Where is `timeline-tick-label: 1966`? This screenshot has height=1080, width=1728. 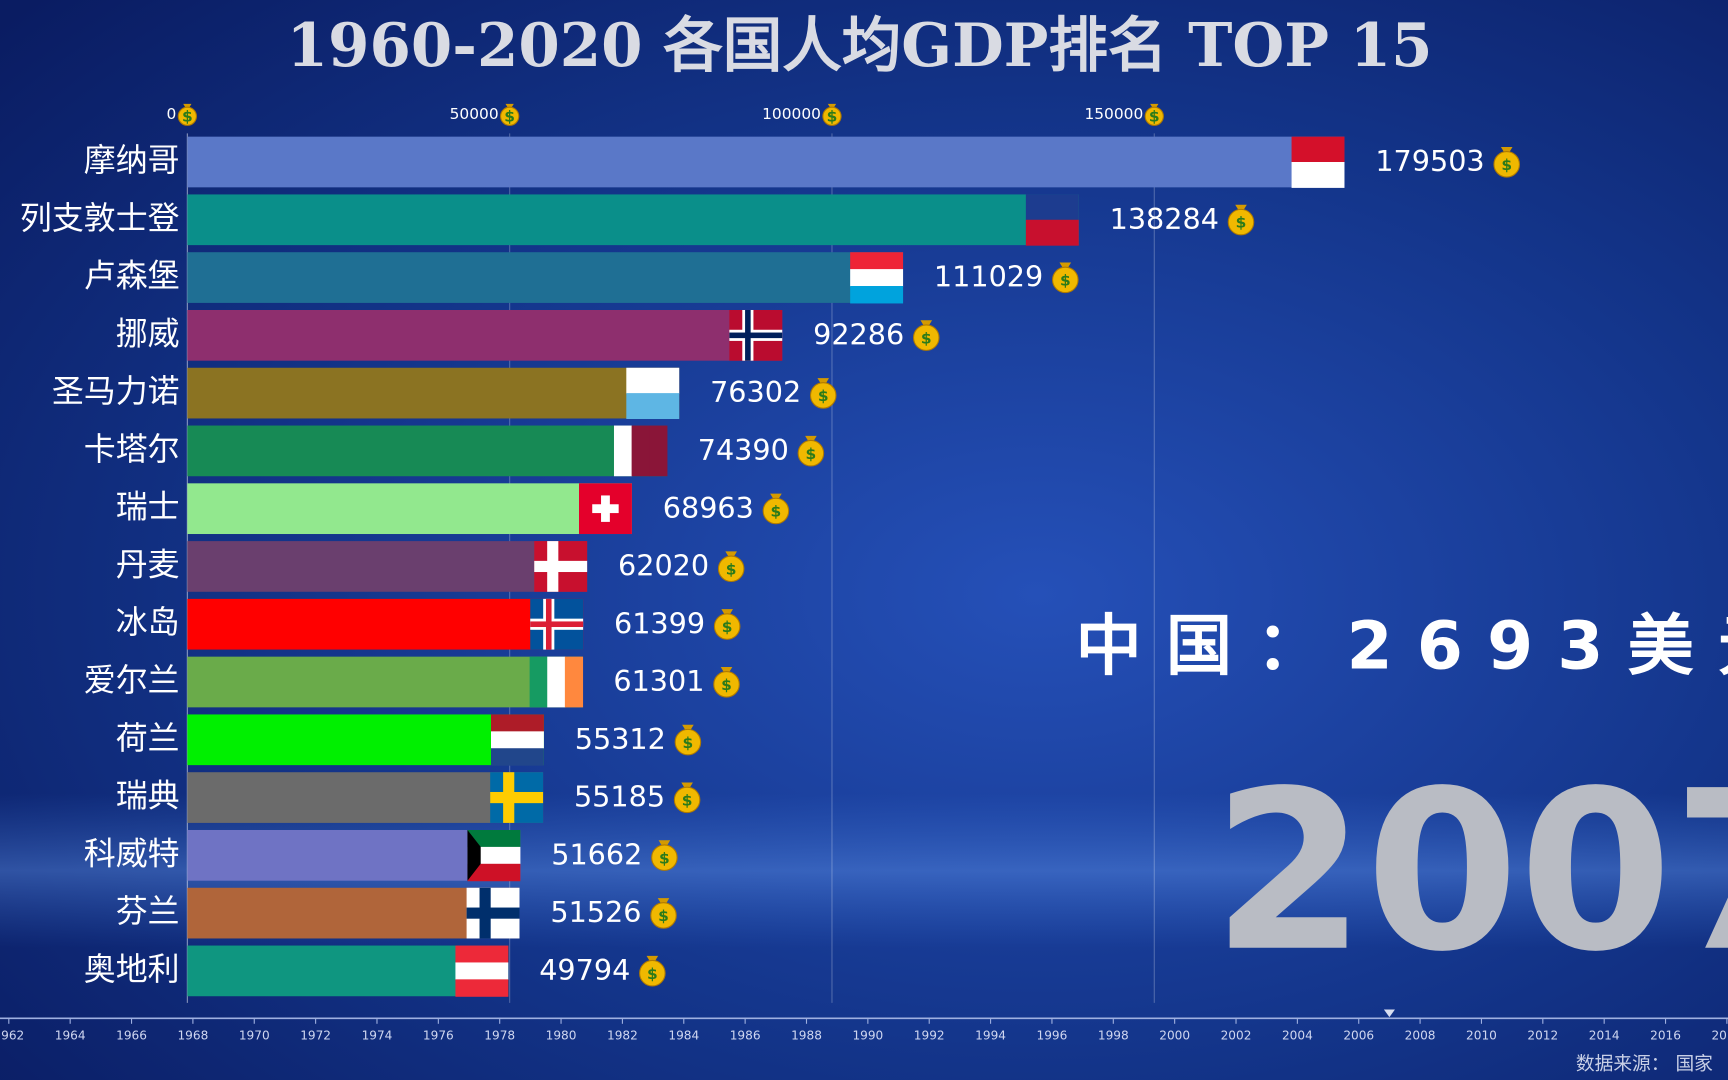
timeline-tick-label: 1966 is located at coordinates (131, 1035).